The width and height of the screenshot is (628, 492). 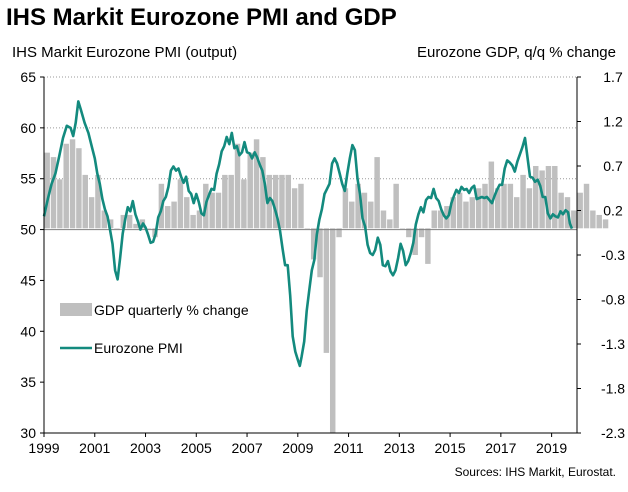 What do you see at coordinates (613, 300) in the screenshot?
I see `right-tick-label: -0.8` at bounding box center [613, 300].